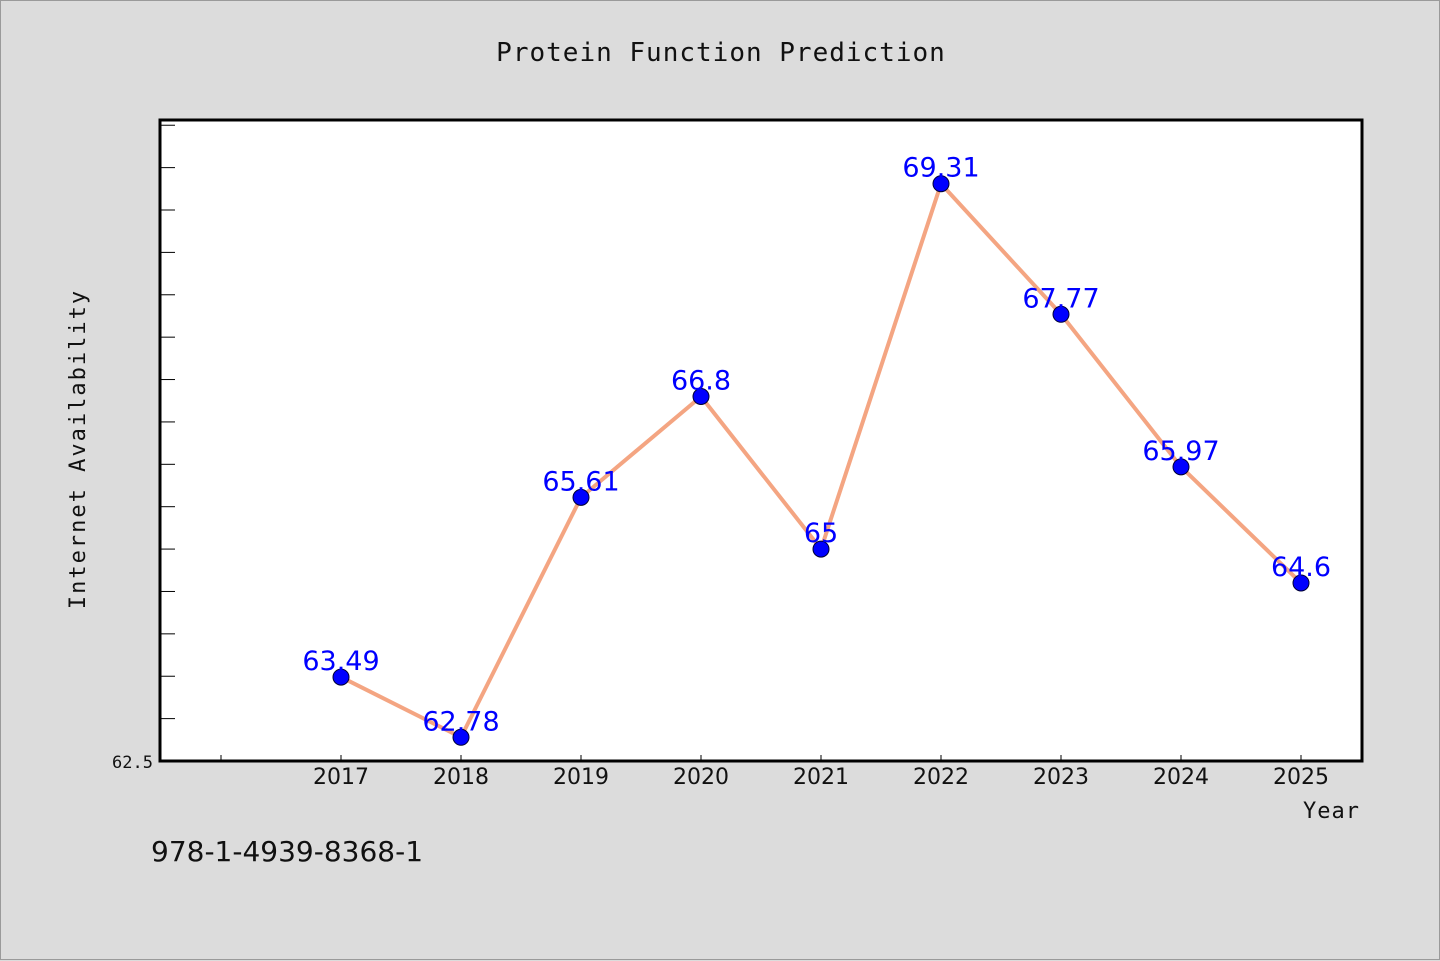 The image size is (1440, 961). What do you see at coordinates (821, 549) in the screenshot?
I see `data-point-2021` at bounding box center [821, 549].